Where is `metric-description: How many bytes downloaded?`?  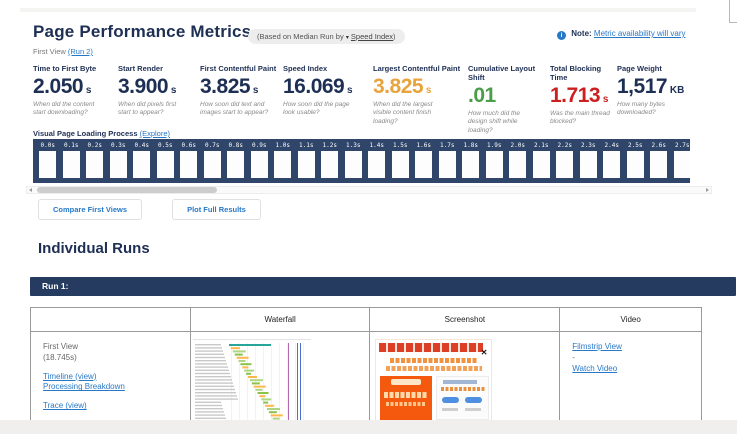 metric-description: How many bytes downloaded? is located at coordinates (641, 109).